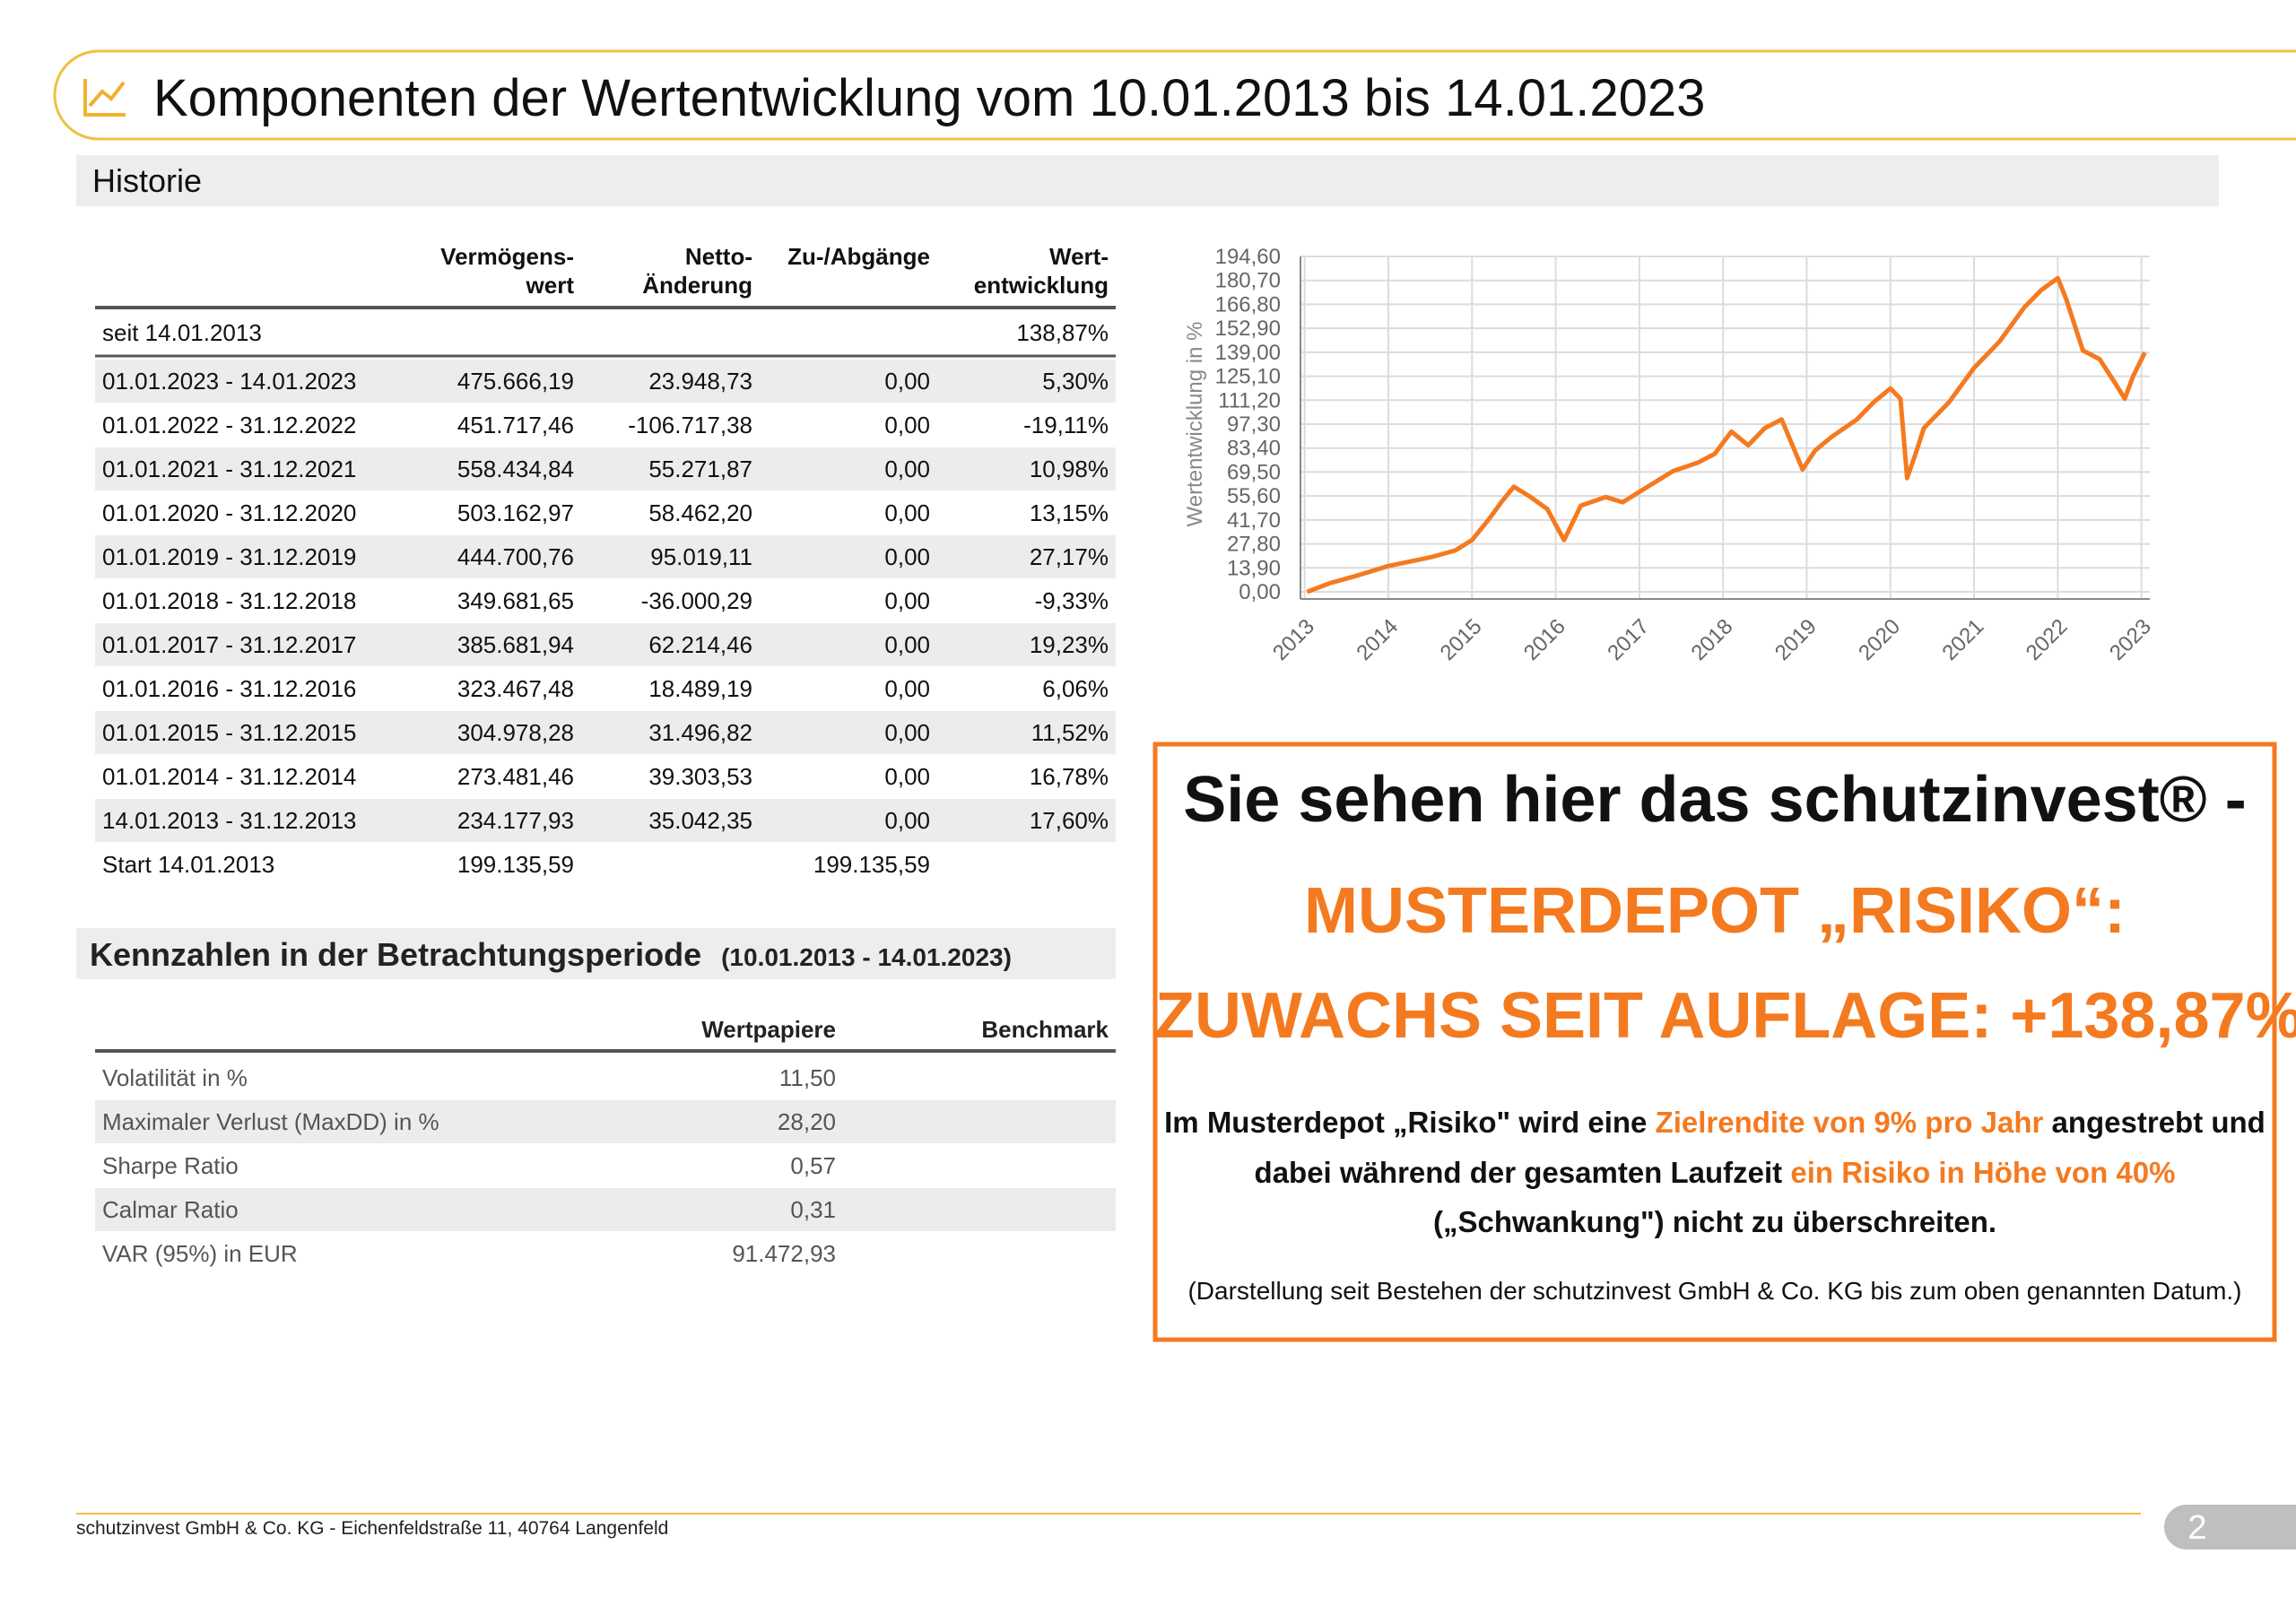 This screenshot has height=1623, width=2296. What do you see at coordinates (768, 1029) in the screenshot?
I see `column-header: Wertpapiere` at bounding box center [768, 1029].